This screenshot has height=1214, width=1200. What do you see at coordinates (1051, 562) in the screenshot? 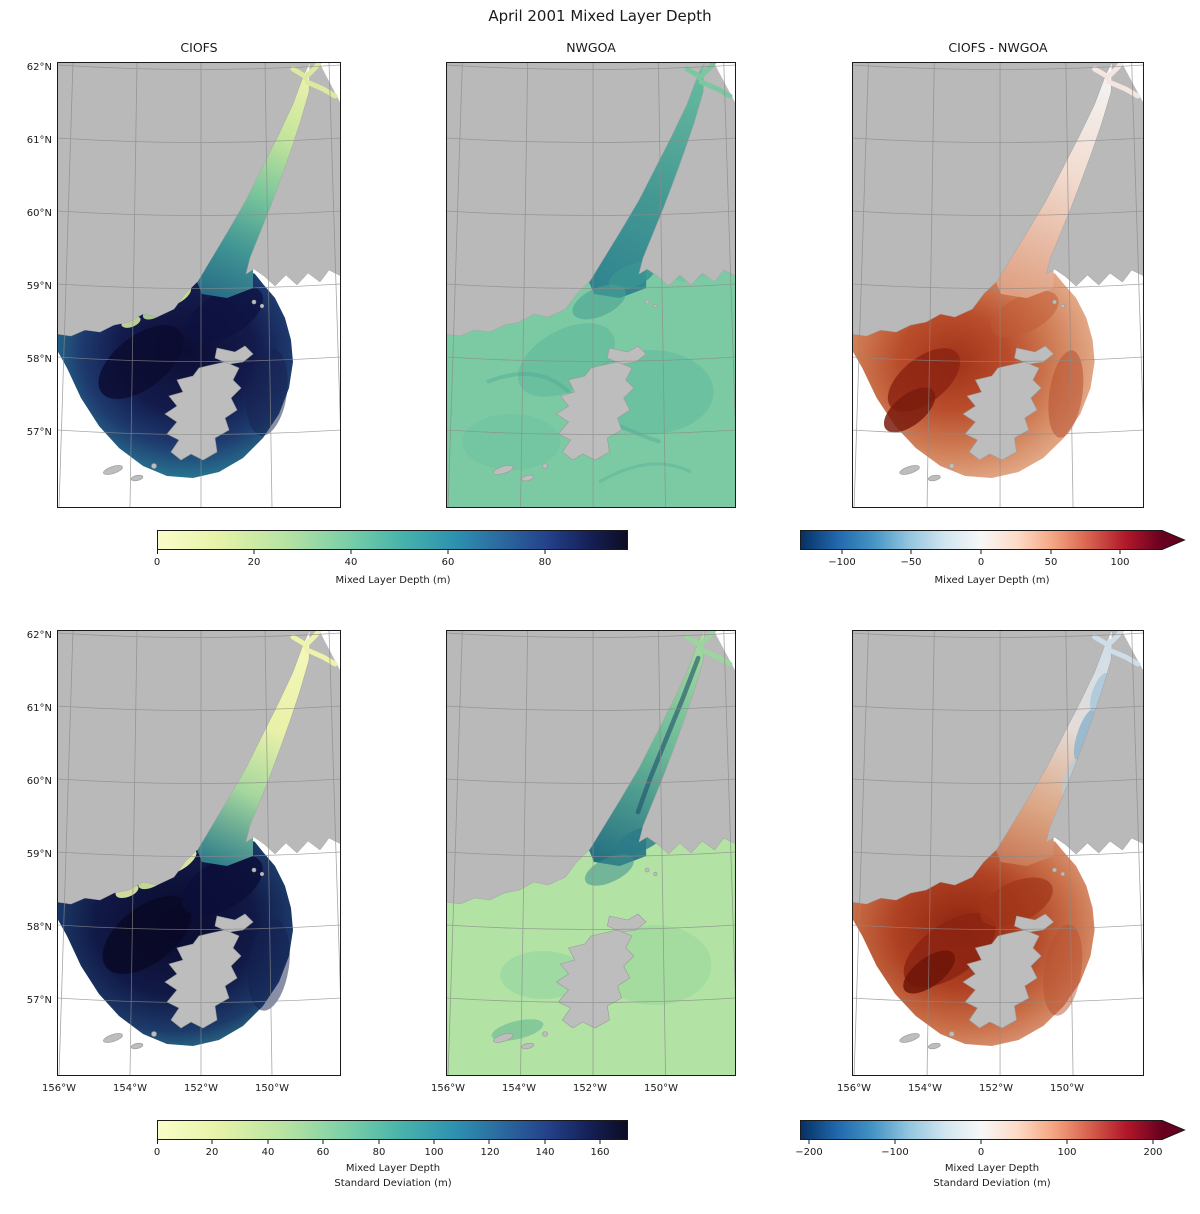
I see `cb-tick-label: 50` at bounding box center [1051, 562].